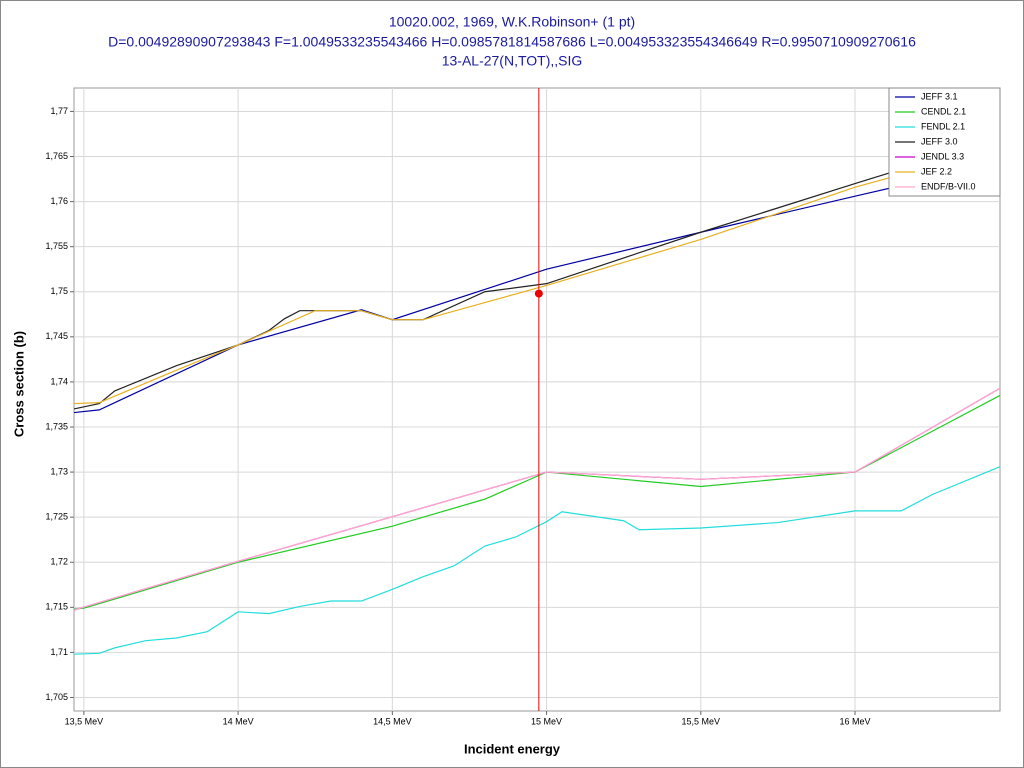 The image size is (1024, 768). Describe the element at coordinates (538, 293) in the screenshot. I see `data-point` at that location.